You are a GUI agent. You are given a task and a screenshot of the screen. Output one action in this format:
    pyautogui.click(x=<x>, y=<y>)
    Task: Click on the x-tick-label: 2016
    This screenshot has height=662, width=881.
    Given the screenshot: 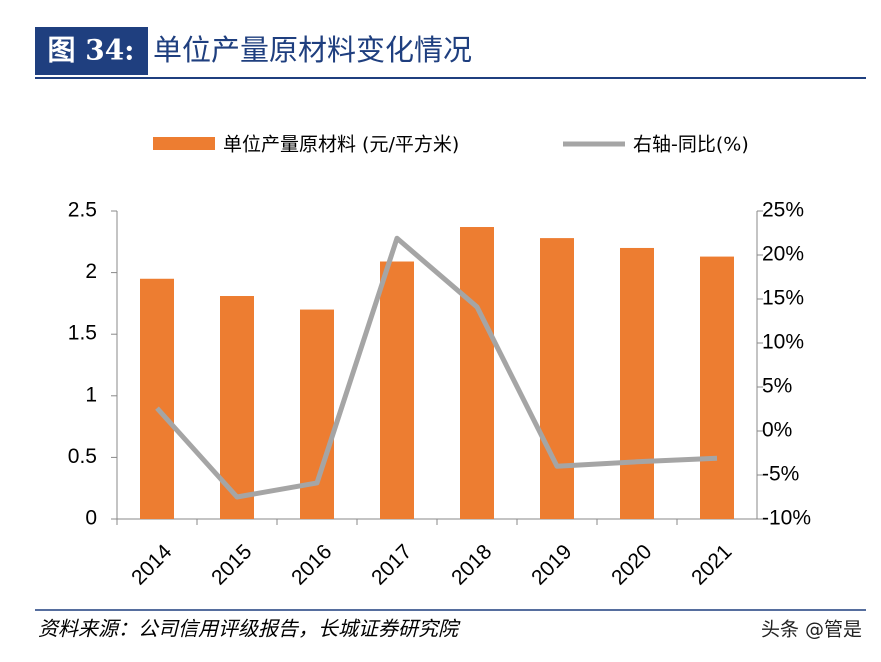 What is the action you would take?
    pyautogui.click(x=311, y=564)
    